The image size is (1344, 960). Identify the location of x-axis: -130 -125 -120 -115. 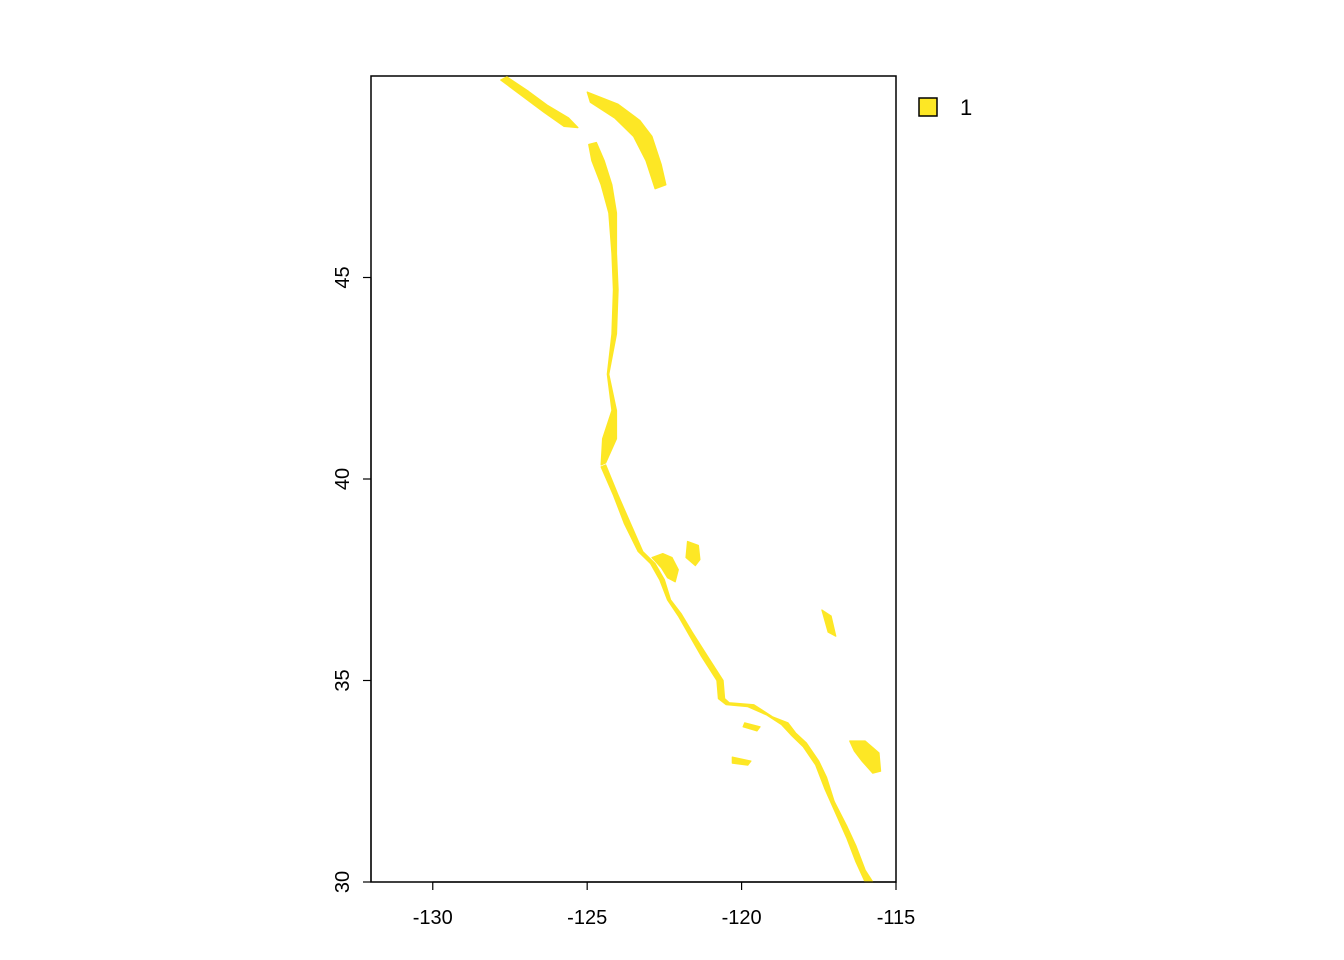
(664, 905).